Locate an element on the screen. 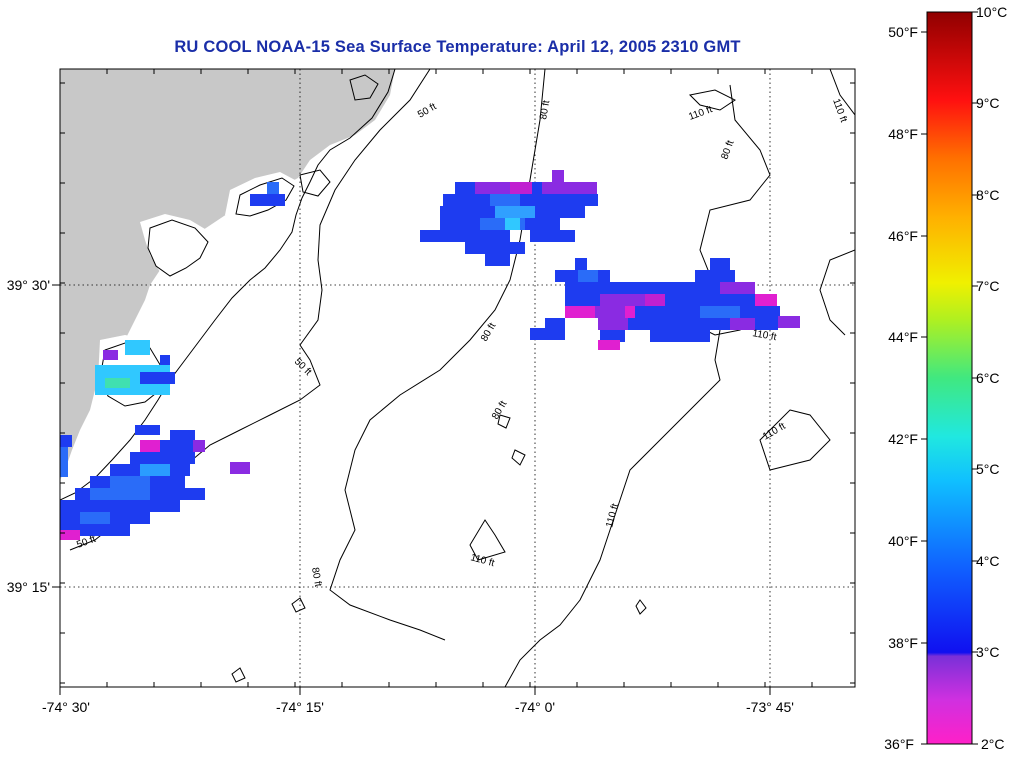 This screenshot has height=761, width=1016. lon-label: -73° 45' is located at coordinates (770, 707).